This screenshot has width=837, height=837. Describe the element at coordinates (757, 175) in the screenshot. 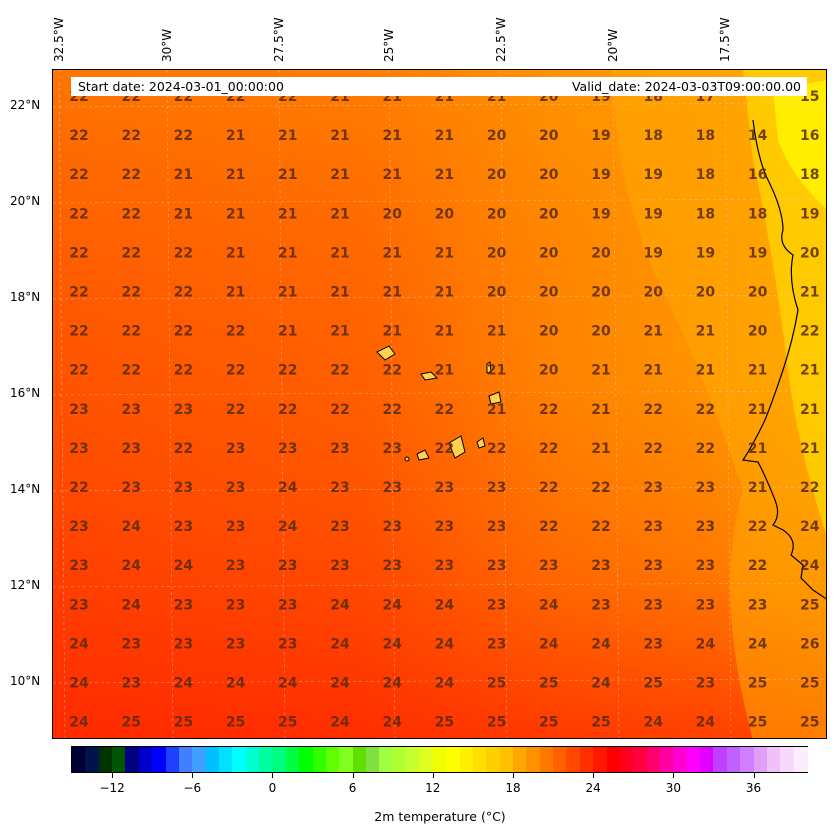

I see `temperature-value: 16` at that location.